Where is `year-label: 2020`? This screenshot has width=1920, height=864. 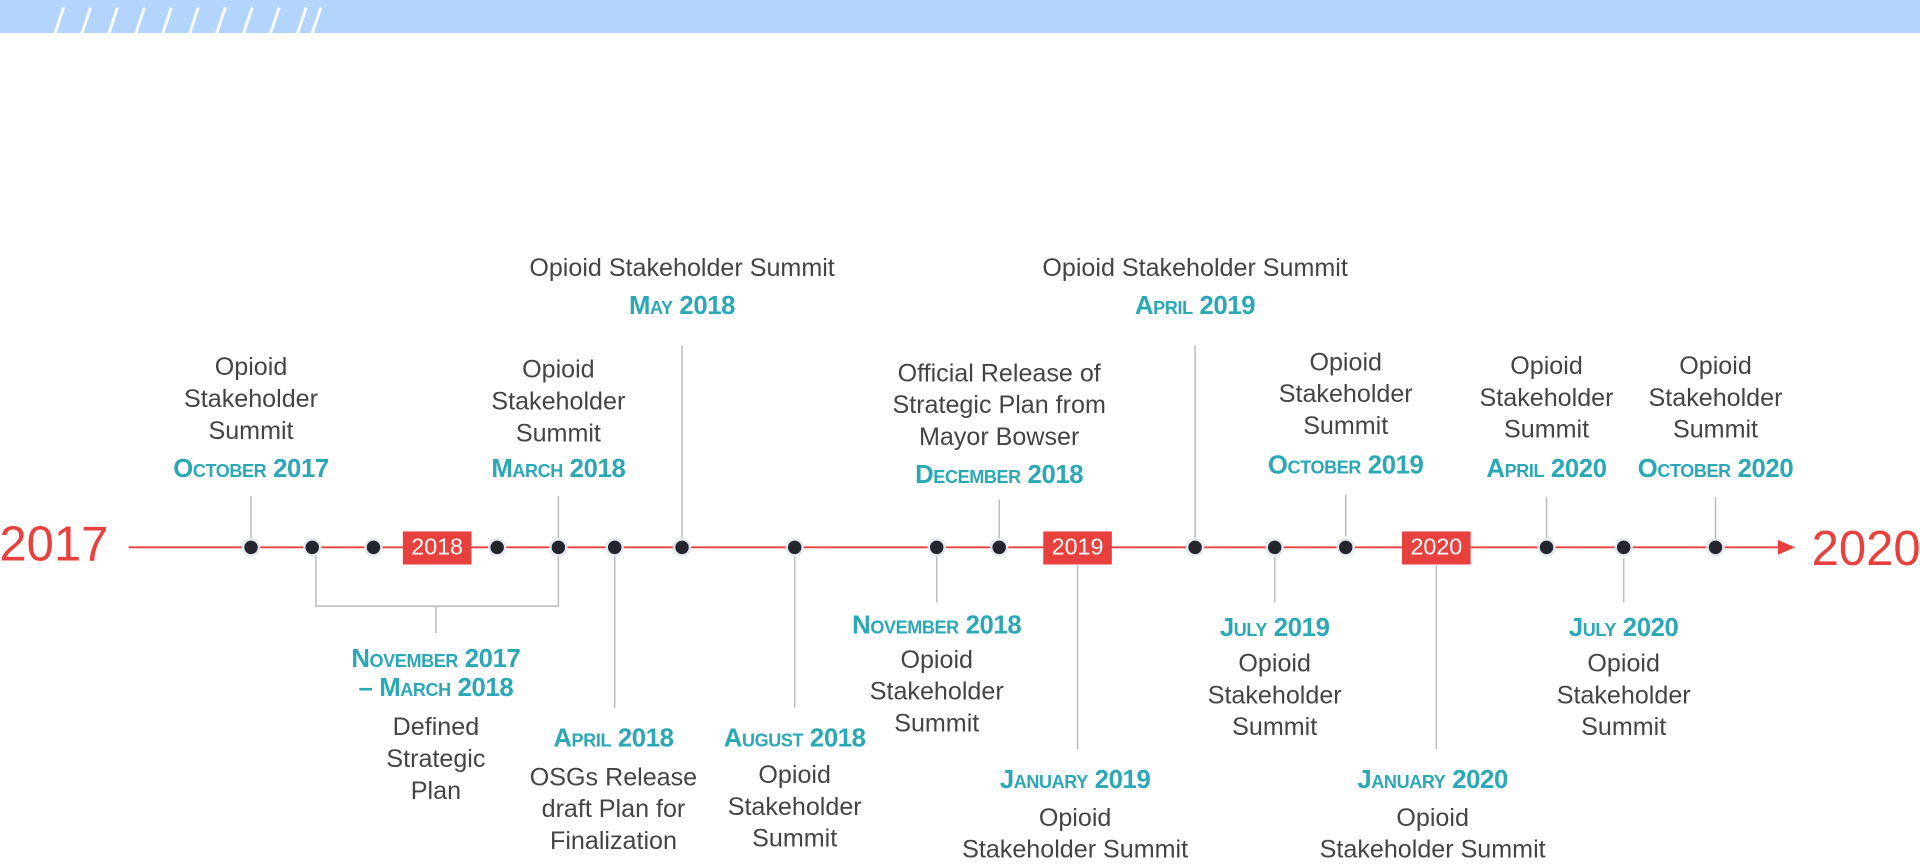 year-label: 2020 is located at coordinates (1436, 547).